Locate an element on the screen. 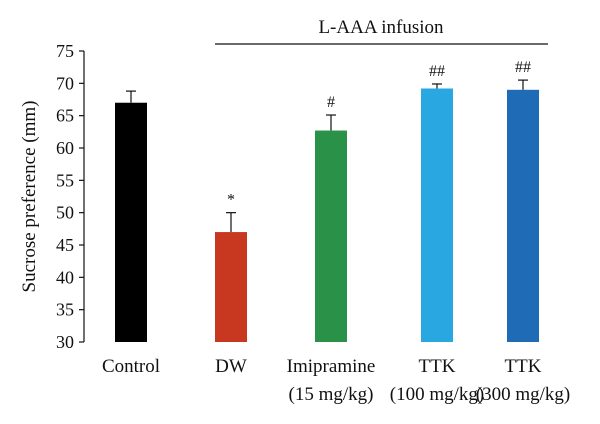  infusion-bracket: L-AAA infusion is located at coordinates (381, 31).